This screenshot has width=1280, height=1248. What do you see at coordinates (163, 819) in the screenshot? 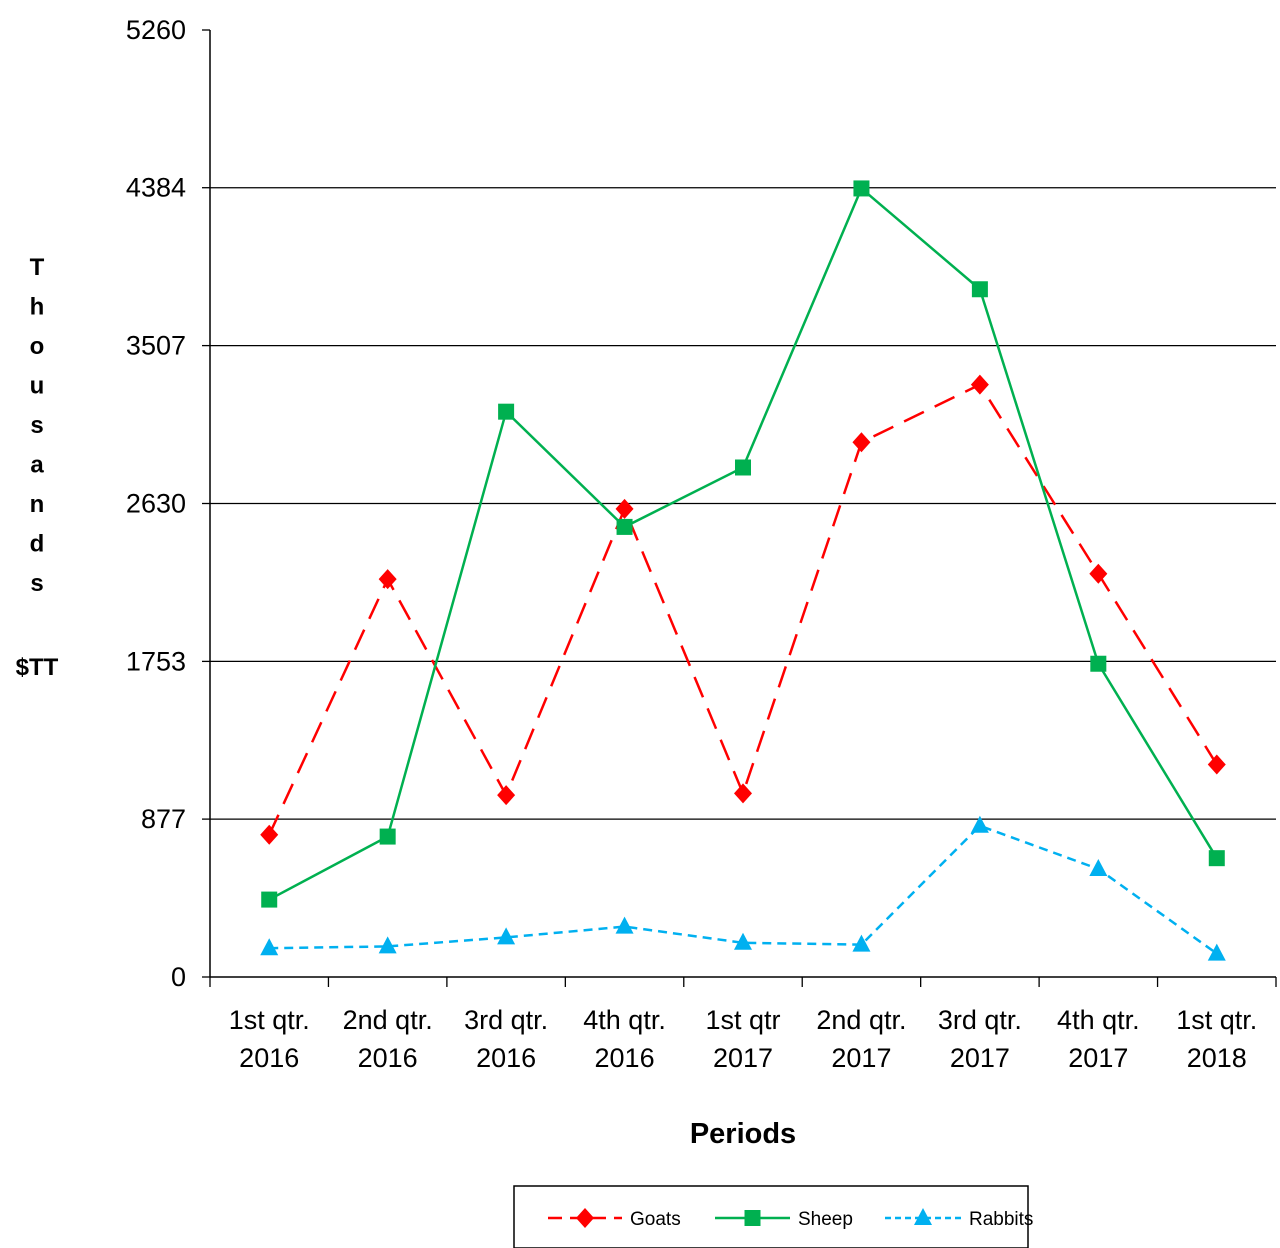
I see `y-tick-label: 877` at bounding box center [163, 819].